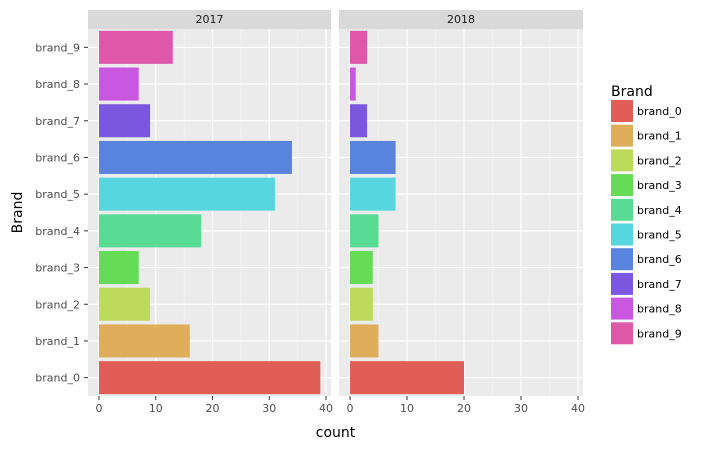  What do you see at coordinates (659, 259) in the screenshot?
I see `legend-label: brand_6` at bounding box center [659, 259].